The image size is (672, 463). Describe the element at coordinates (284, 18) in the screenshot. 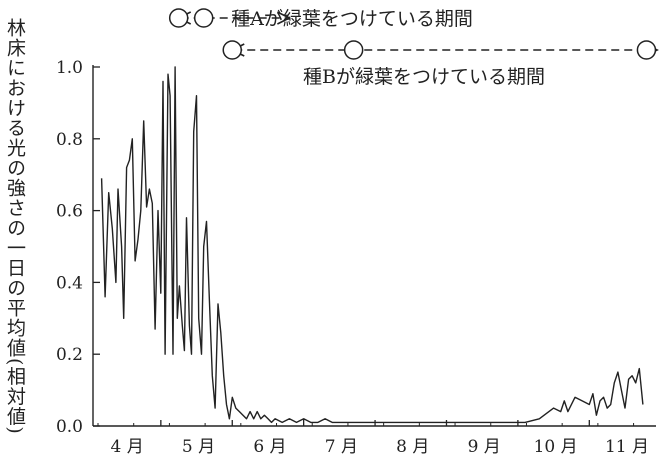

I see `arrow-head-right` at that location.